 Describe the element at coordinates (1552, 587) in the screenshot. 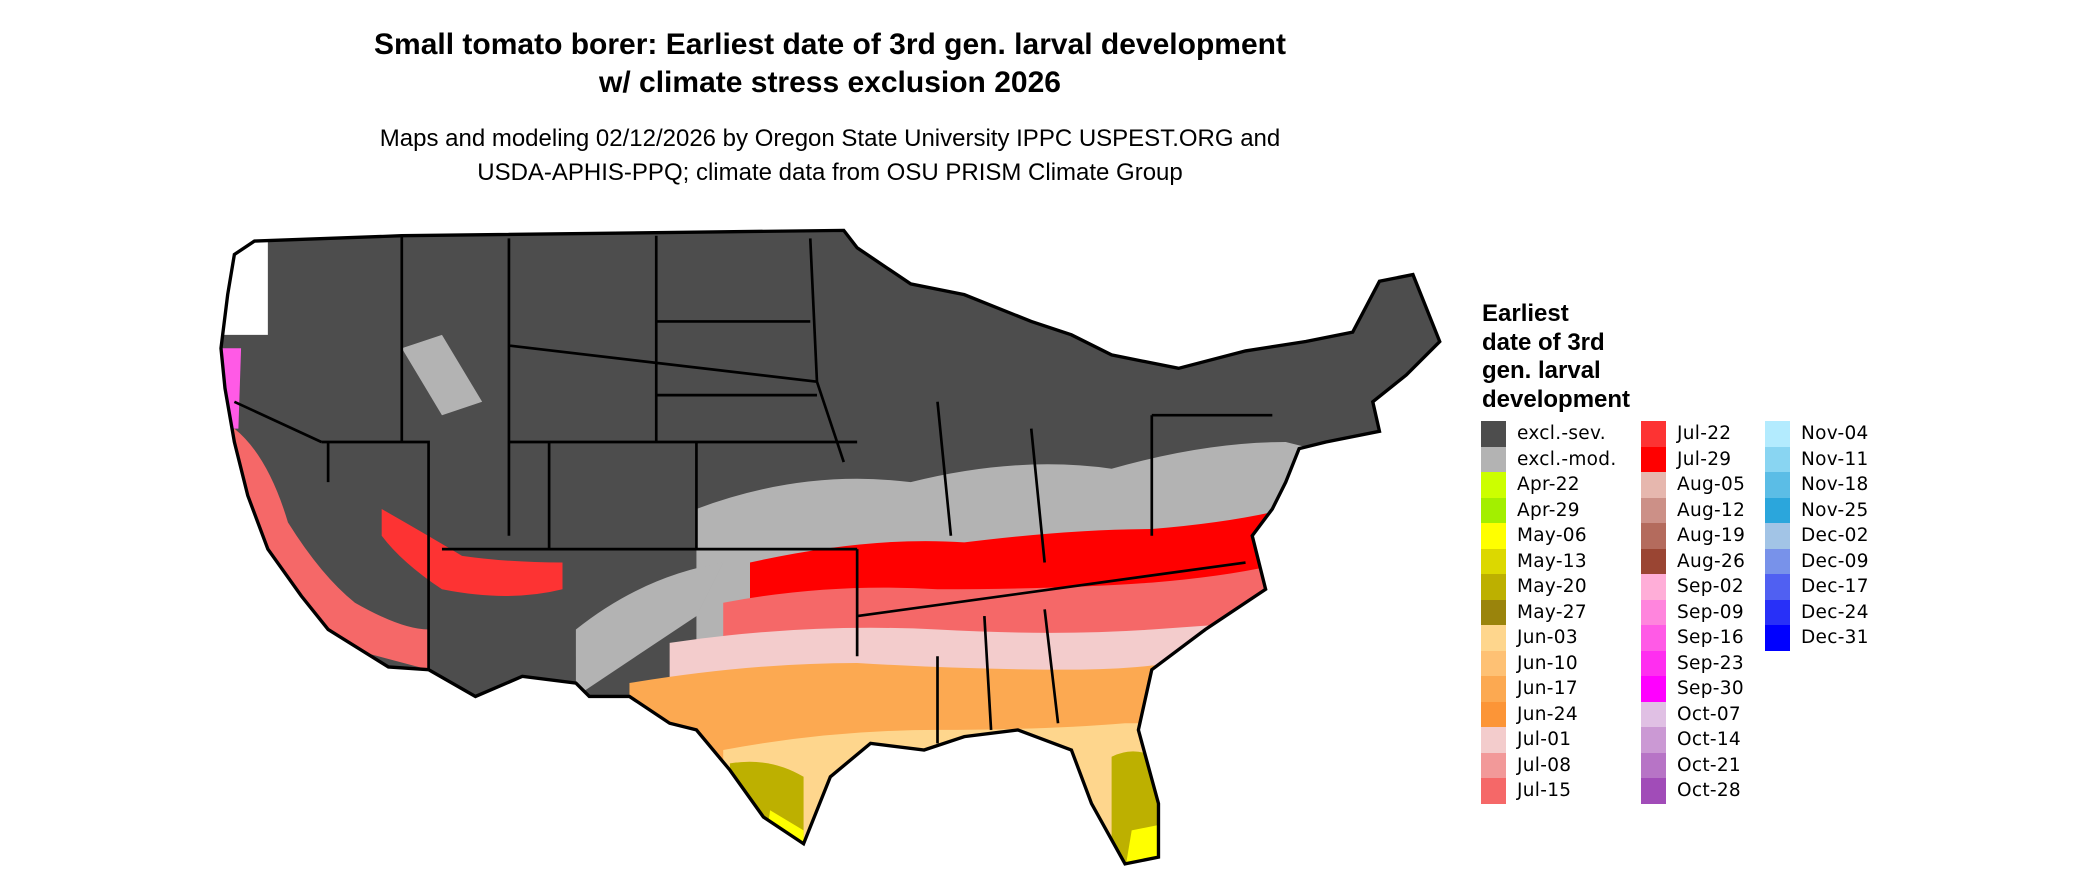

I see `legend-label: May-20` at that location.